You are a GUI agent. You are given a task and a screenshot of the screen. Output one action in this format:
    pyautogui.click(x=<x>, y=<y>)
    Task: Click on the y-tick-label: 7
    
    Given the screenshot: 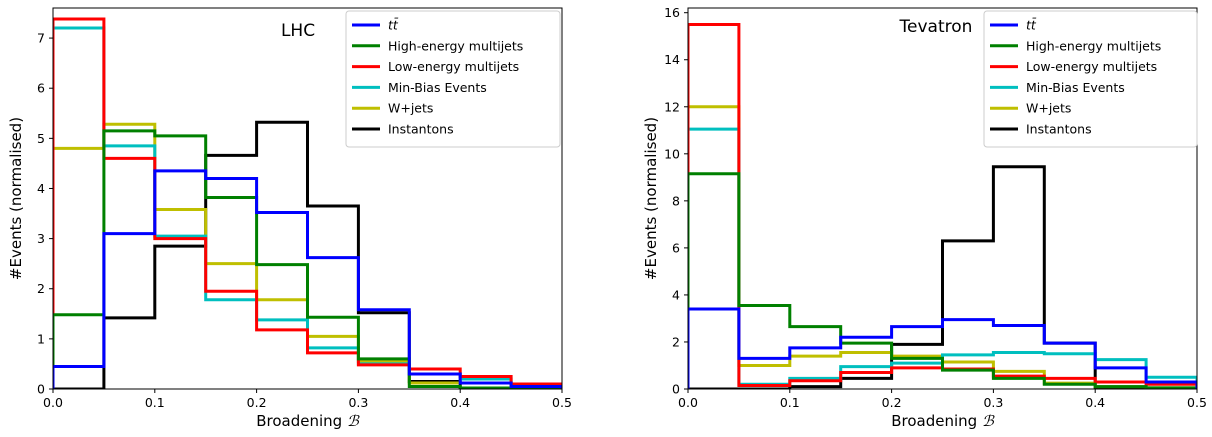 What is the action you would take?
    pyautogui.click(x=41, y=38)
    